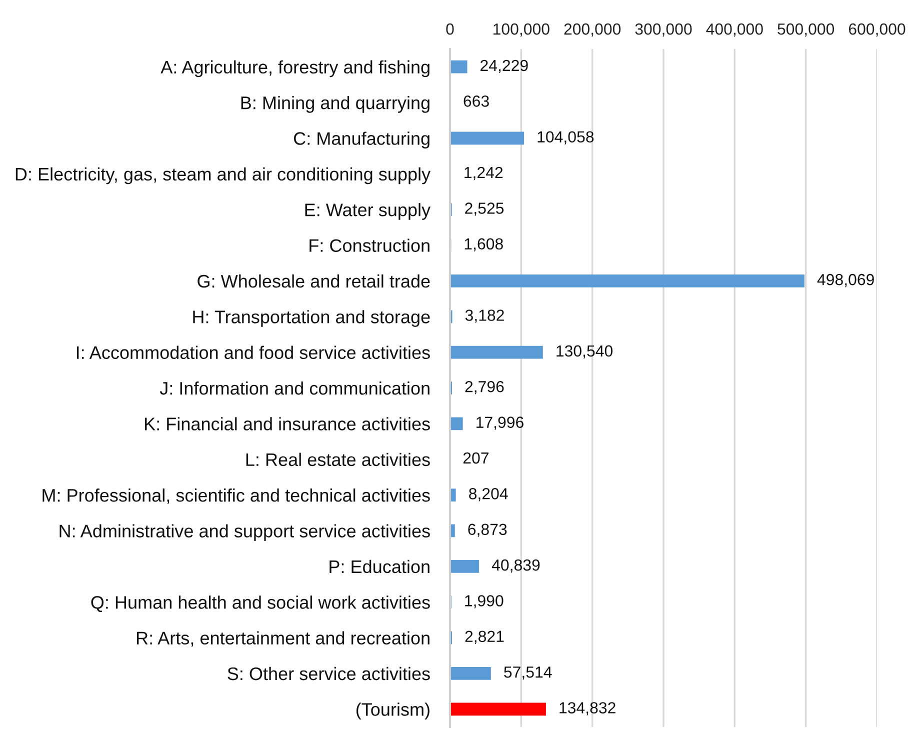 The image size is (915, 740). Describe the element at coordinates (370, 245) in the screenshot. I see `y-tick-label: F: Construction` at that location.